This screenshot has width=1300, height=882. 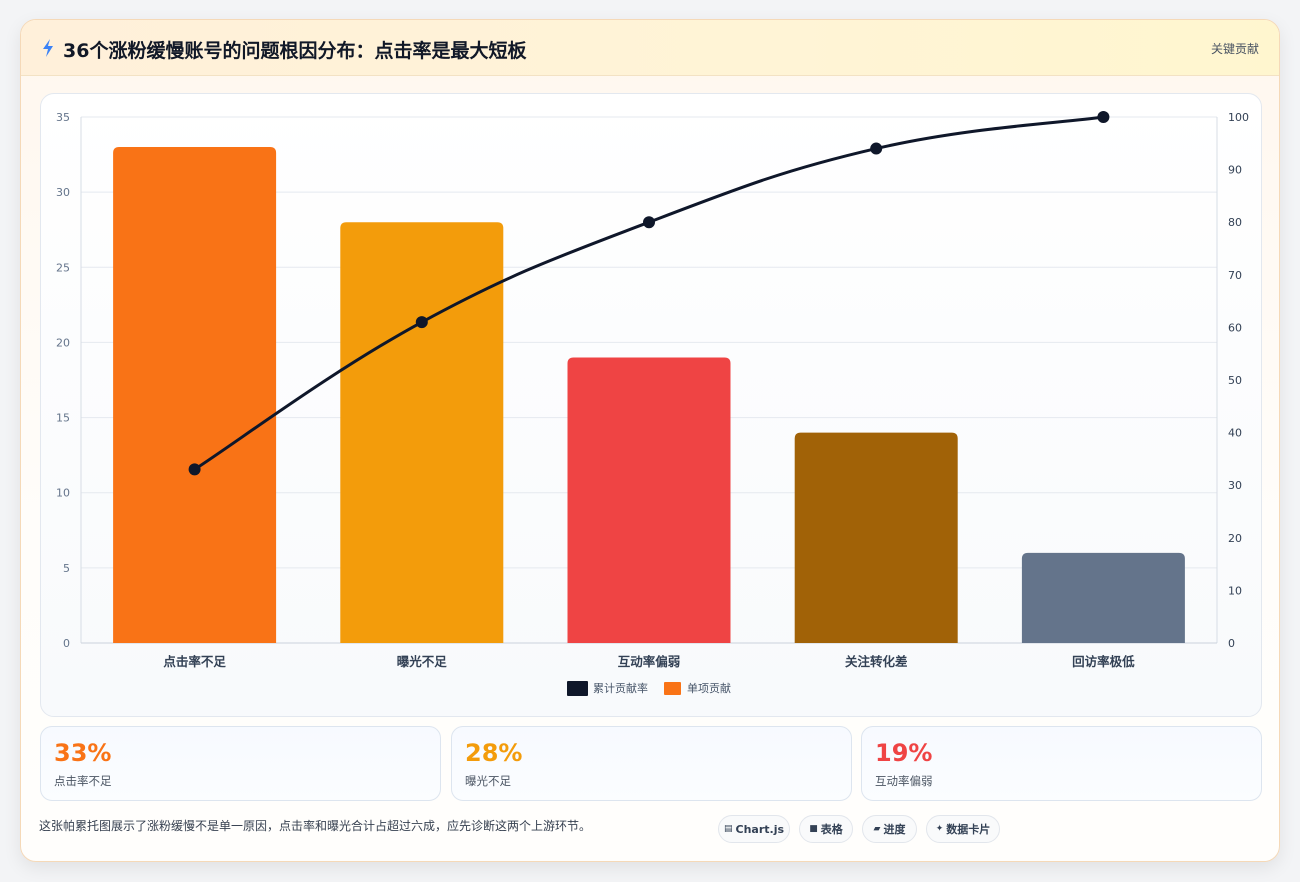 What do you see at coordinates (83, 753) in the screenshot?
I see `stat-value: 33%` at bounding box center [83, 753].